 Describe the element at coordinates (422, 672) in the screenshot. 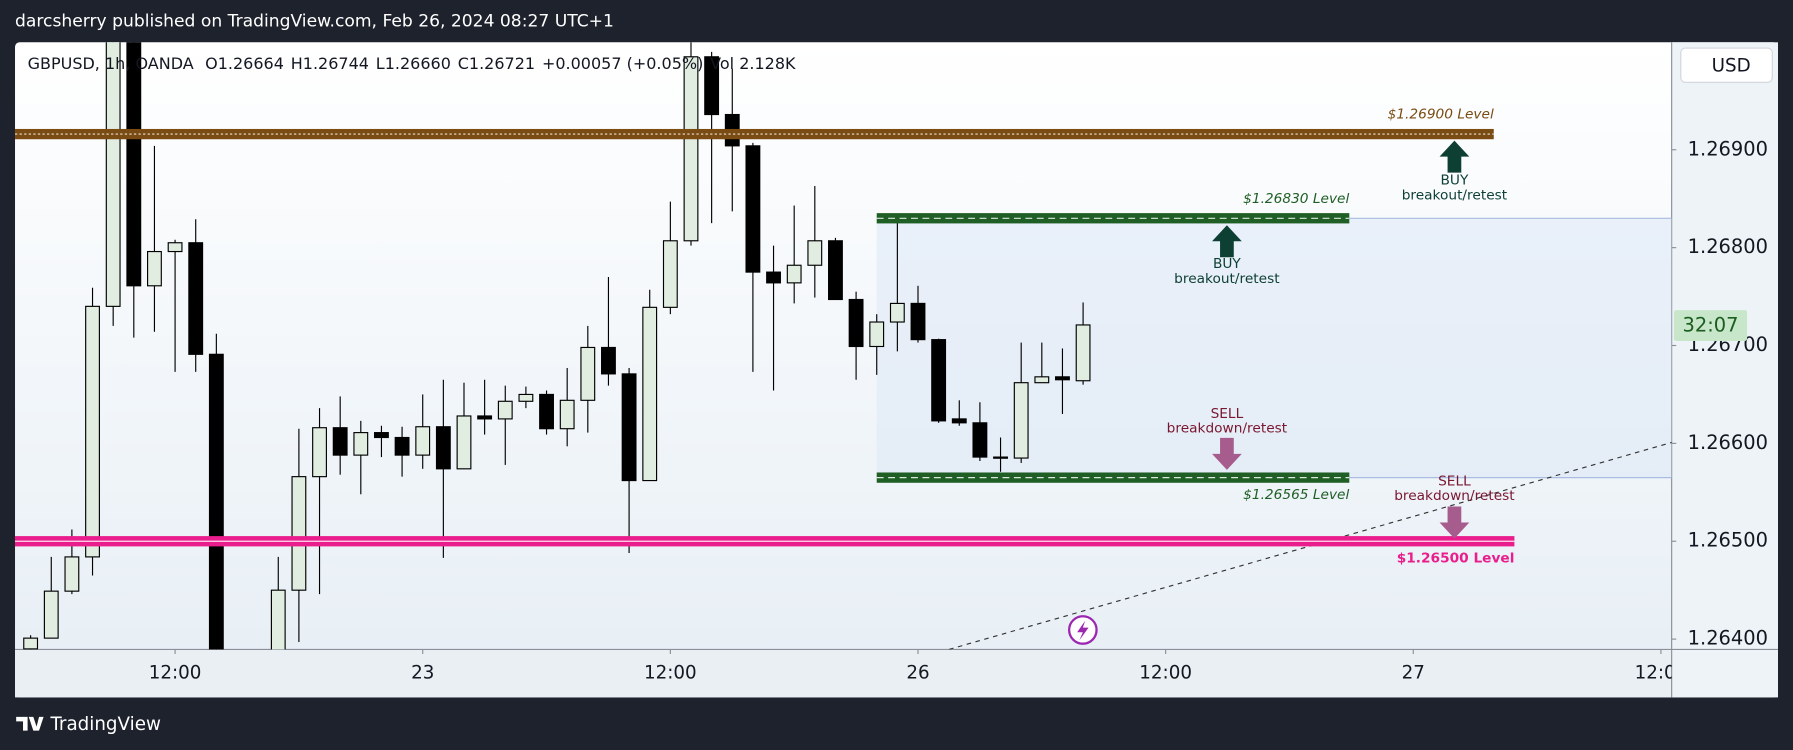

I see `x-tick-label: 23` at that location.